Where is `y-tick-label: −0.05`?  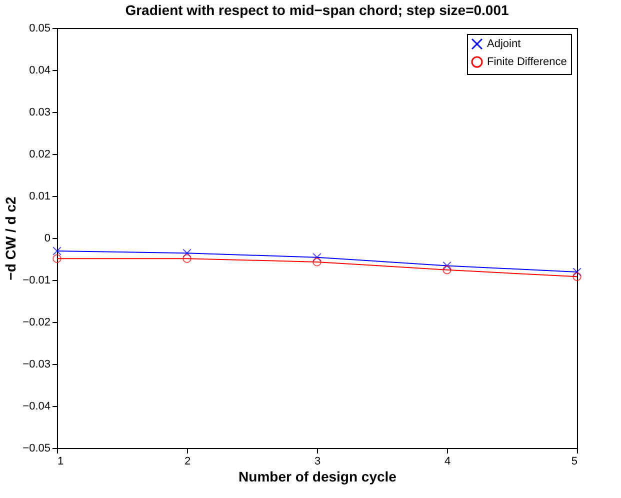 y-tick-label: −0.05 is located at coordinates (36, 448).